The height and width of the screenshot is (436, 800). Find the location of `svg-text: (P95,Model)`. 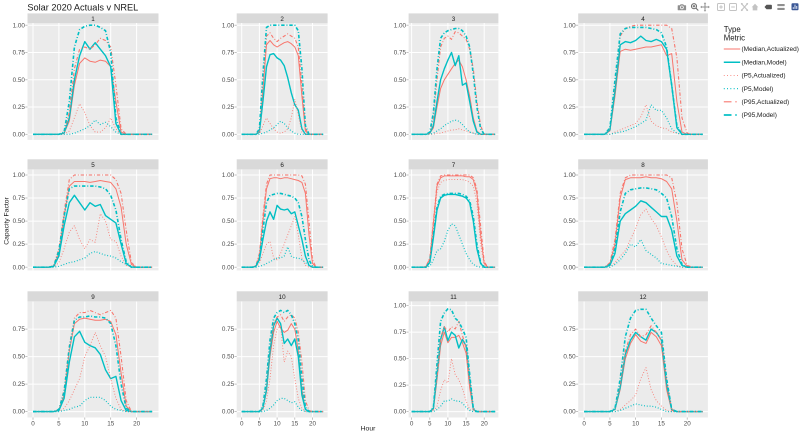

svg-text: (P95,Model) is located at coordinates (759, 115).